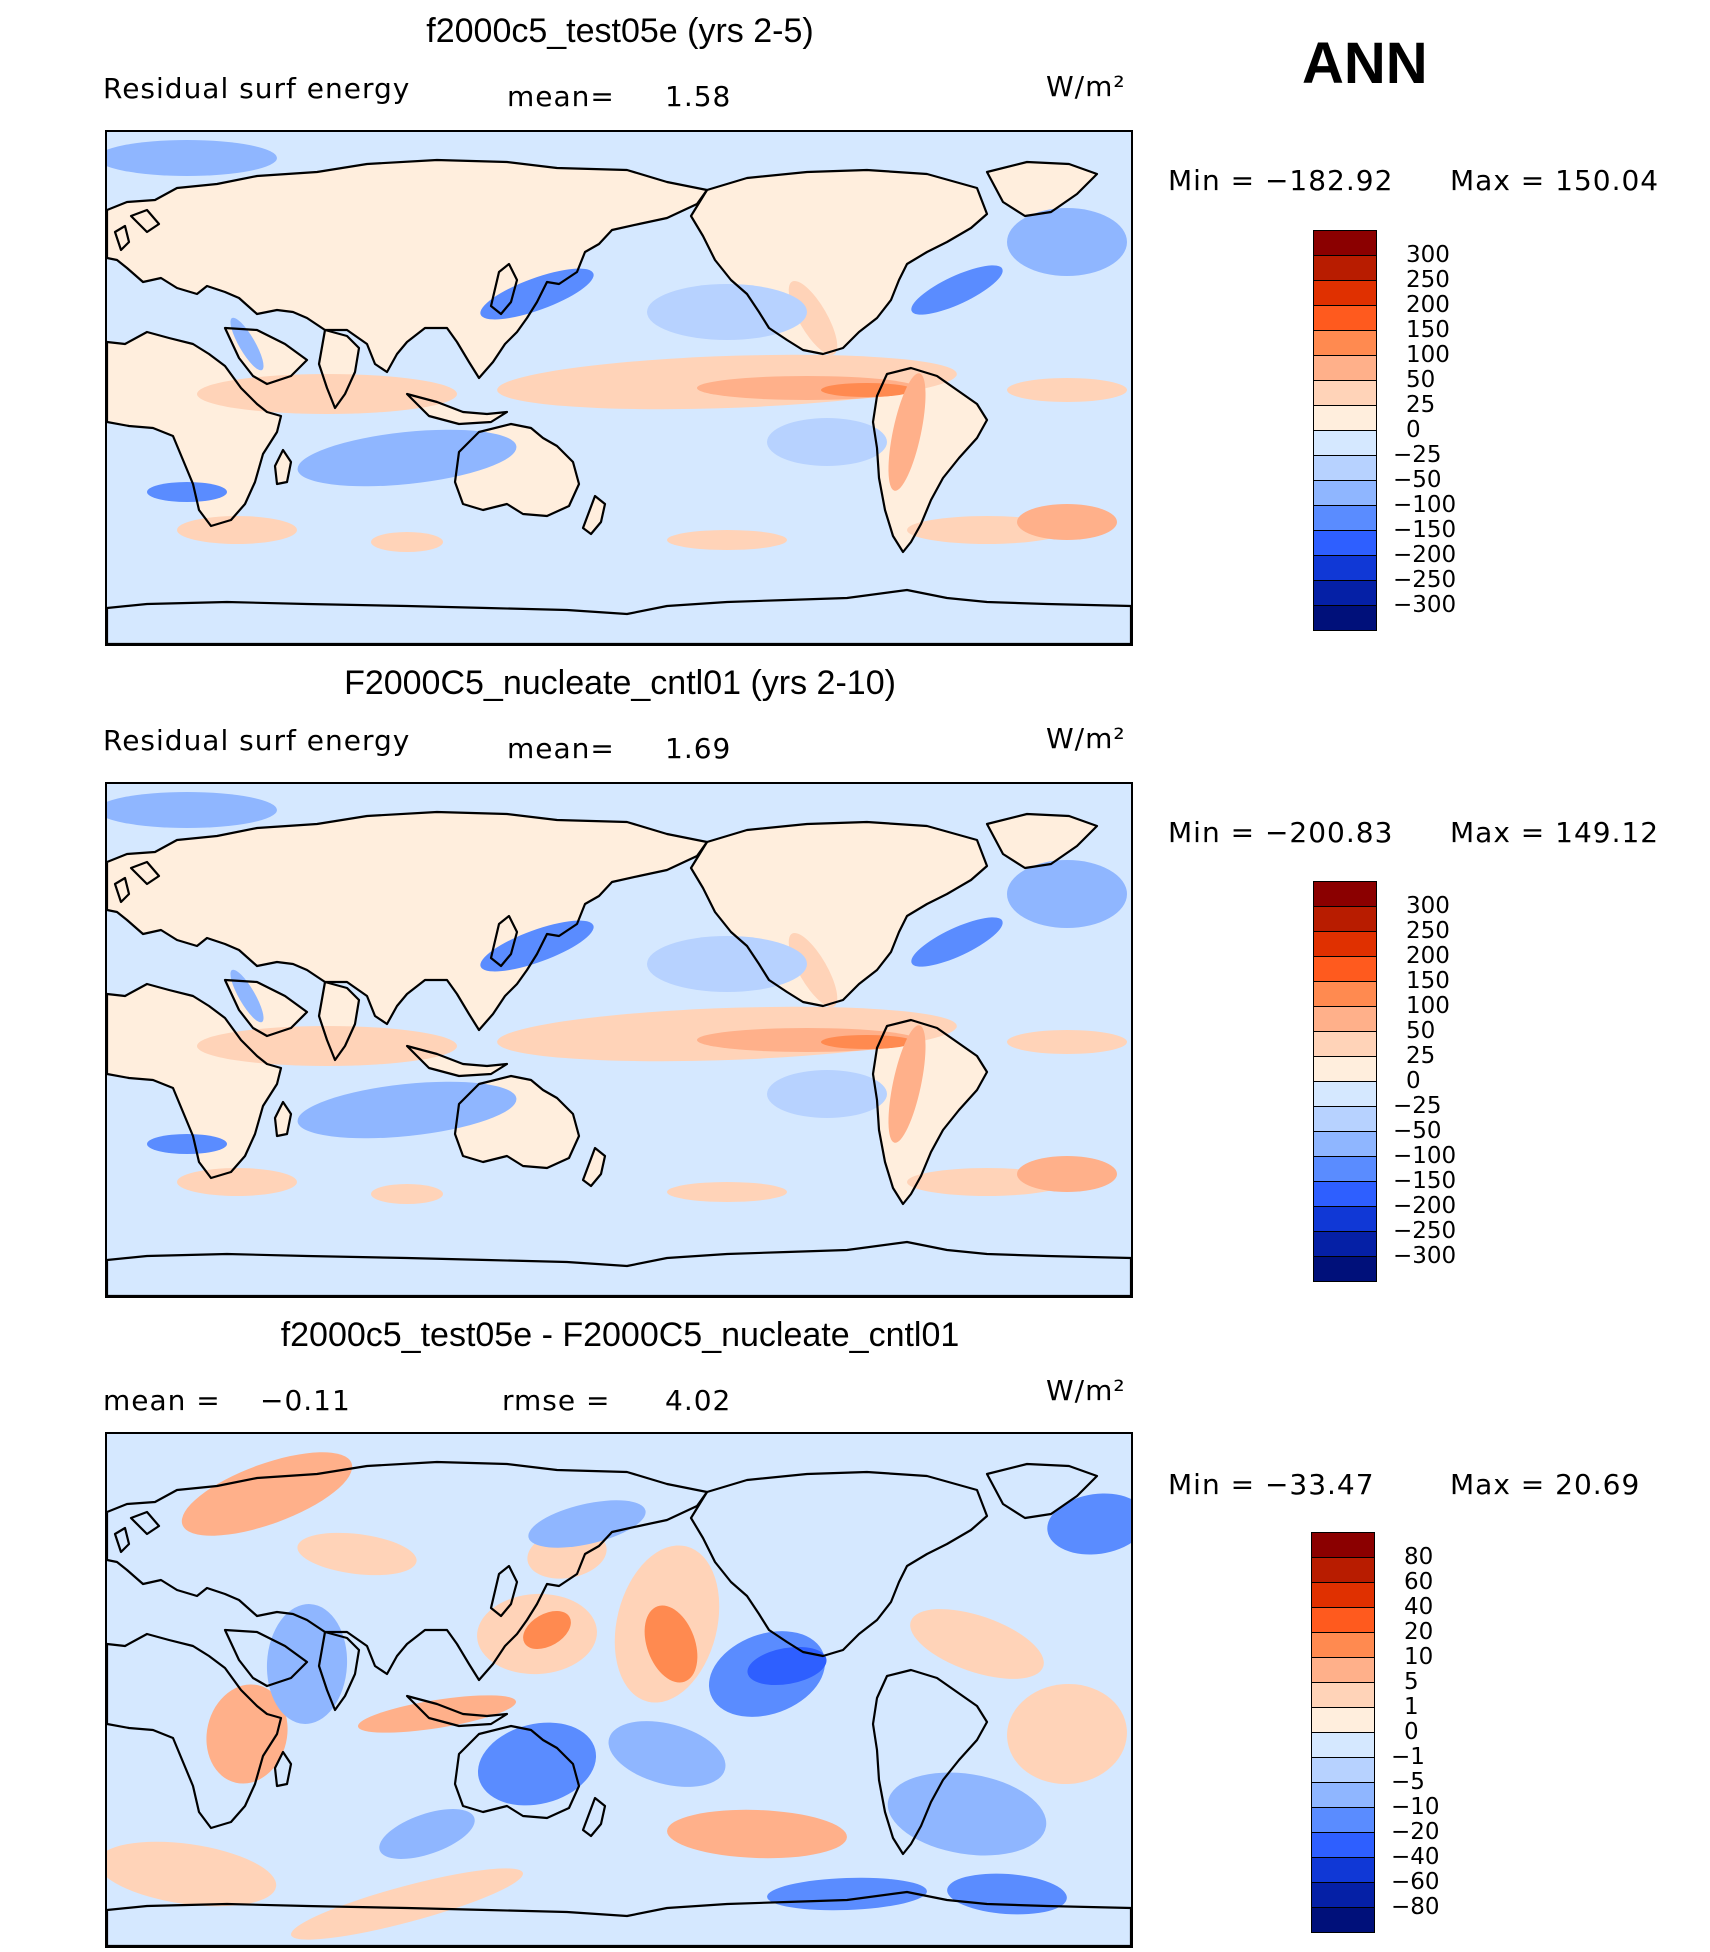 The width and height of the screenshot is (1710, 1952). I want to click on land-fill-africa, so click(194, 1081).